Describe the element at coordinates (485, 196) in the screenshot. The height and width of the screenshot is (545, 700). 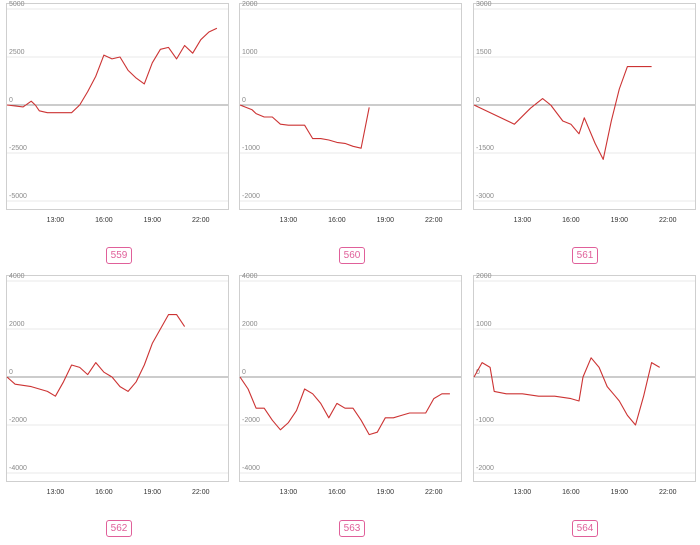
I see `y-tick-label: -3000` at that location.